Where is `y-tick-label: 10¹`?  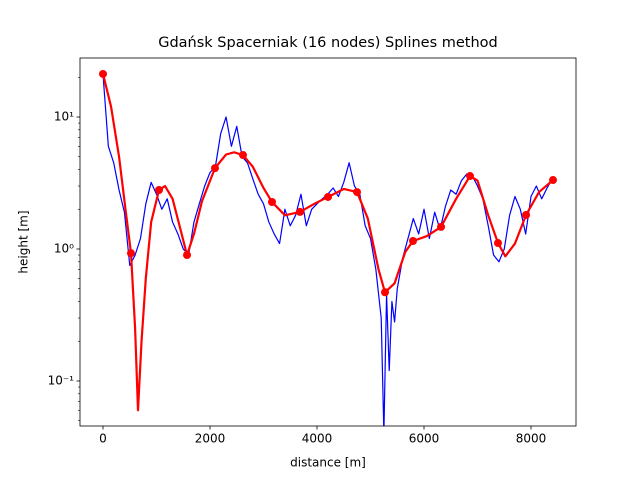 y-tick-label: 10¹ is located at coordinates (64, 117).